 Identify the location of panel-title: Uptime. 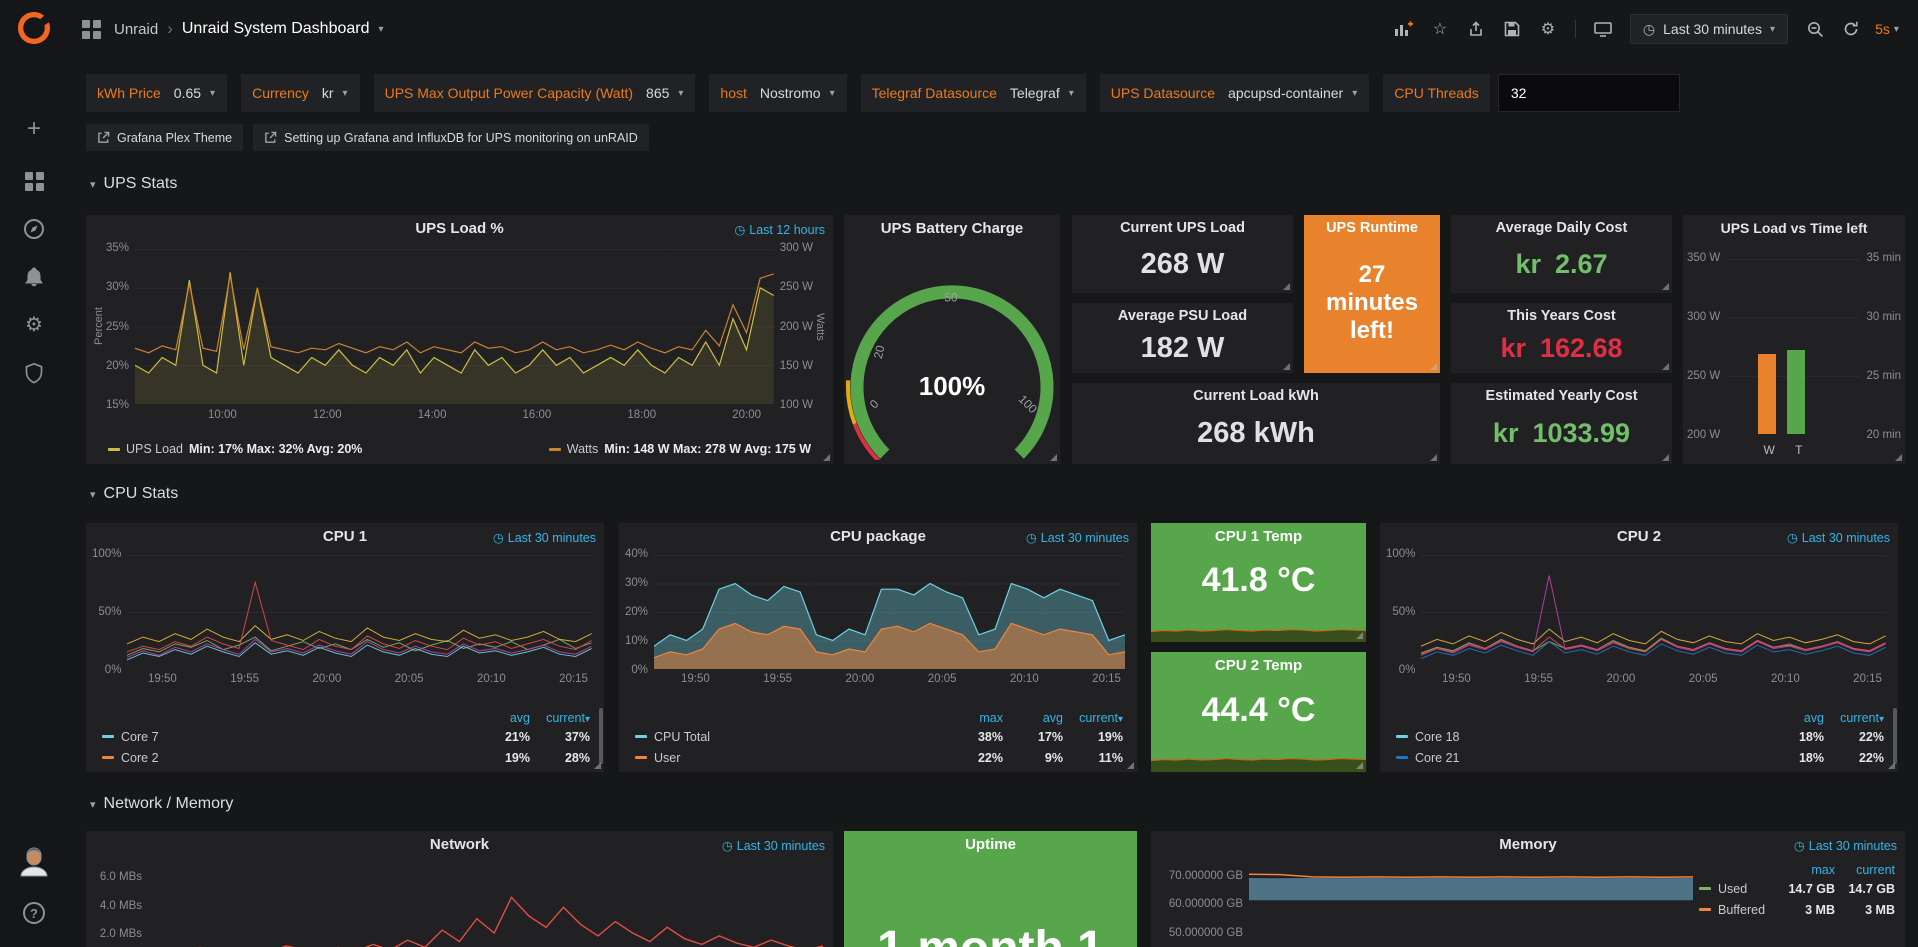
(990, 844).